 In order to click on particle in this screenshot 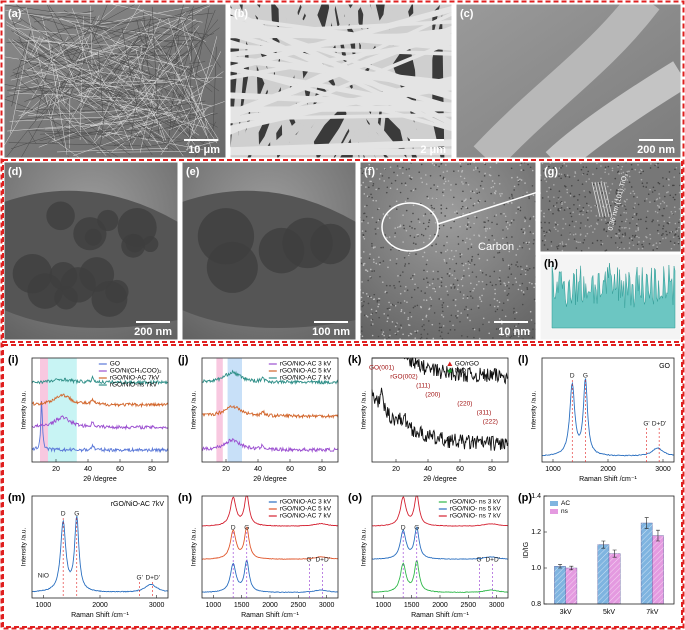, I will do `click(226, 236)`.